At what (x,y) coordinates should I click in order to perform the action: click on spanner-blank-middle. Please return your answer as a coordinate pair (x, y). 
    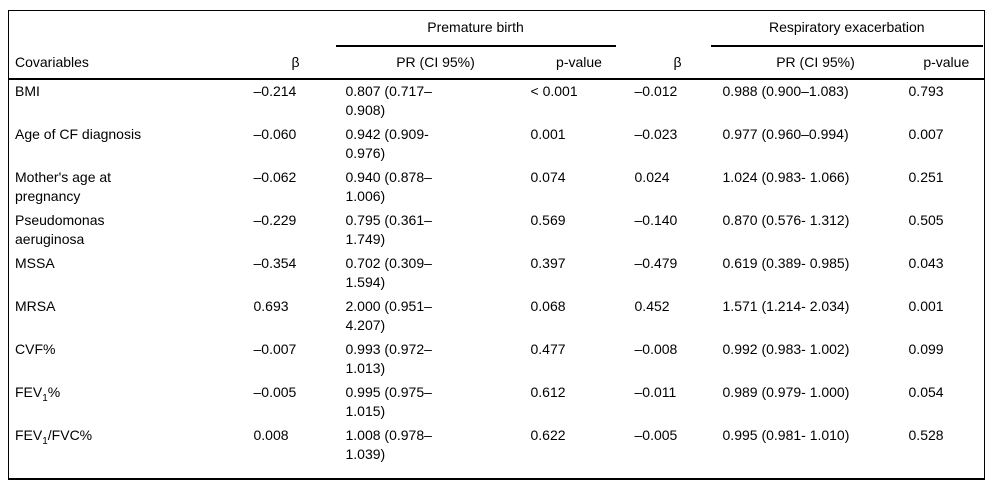
    Looking at the image, I should click on (678, 29).